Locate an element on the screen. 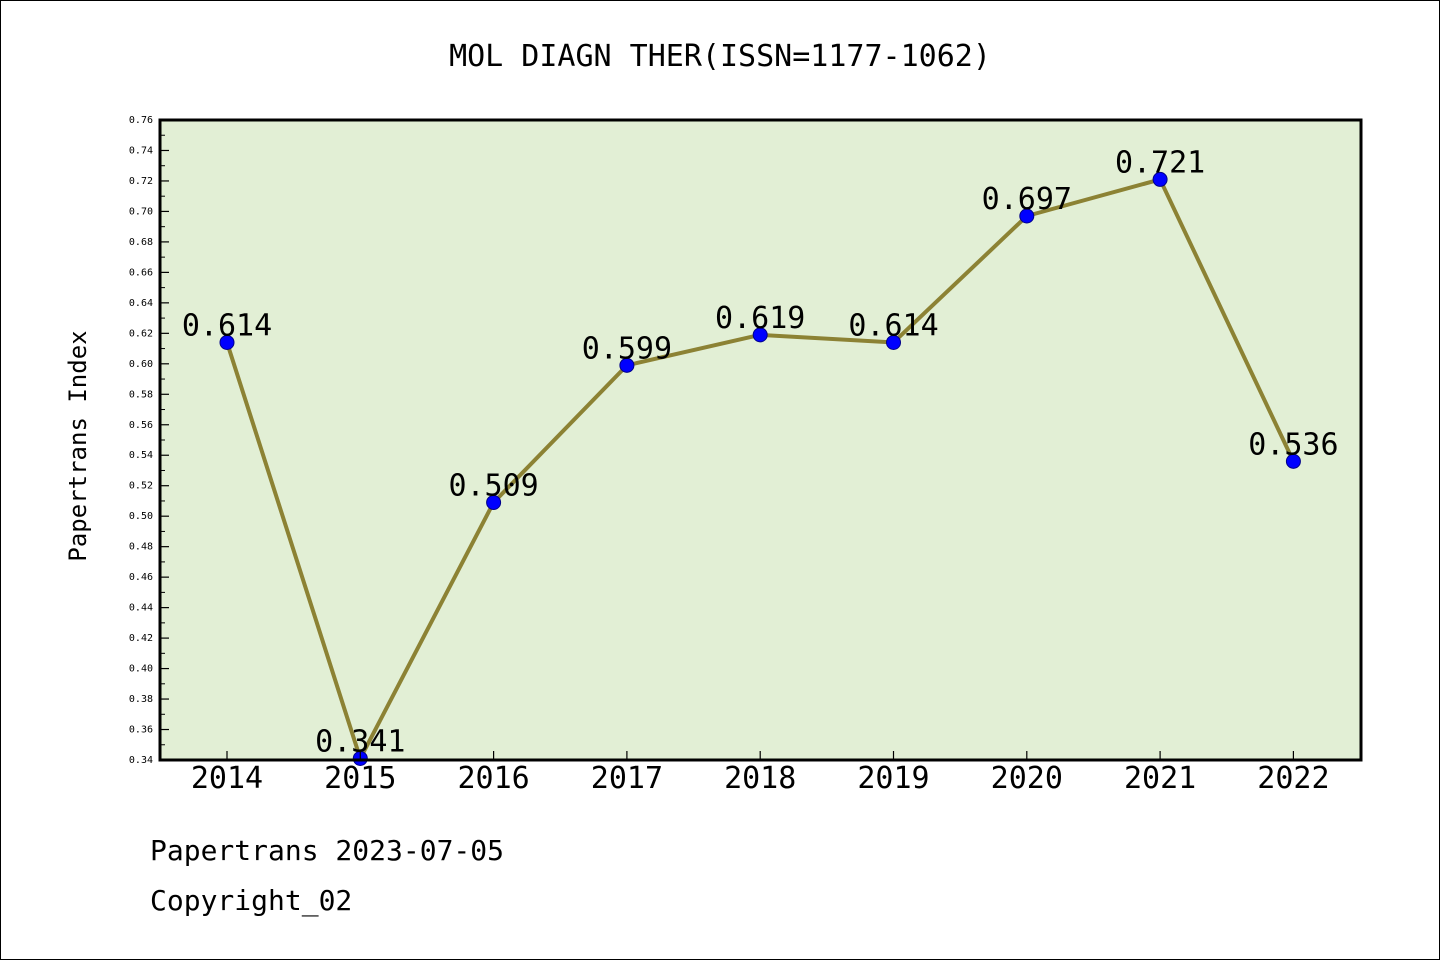 The image size is (1440, 960). data-label: 0.619 is located at coordinates (760, 318).